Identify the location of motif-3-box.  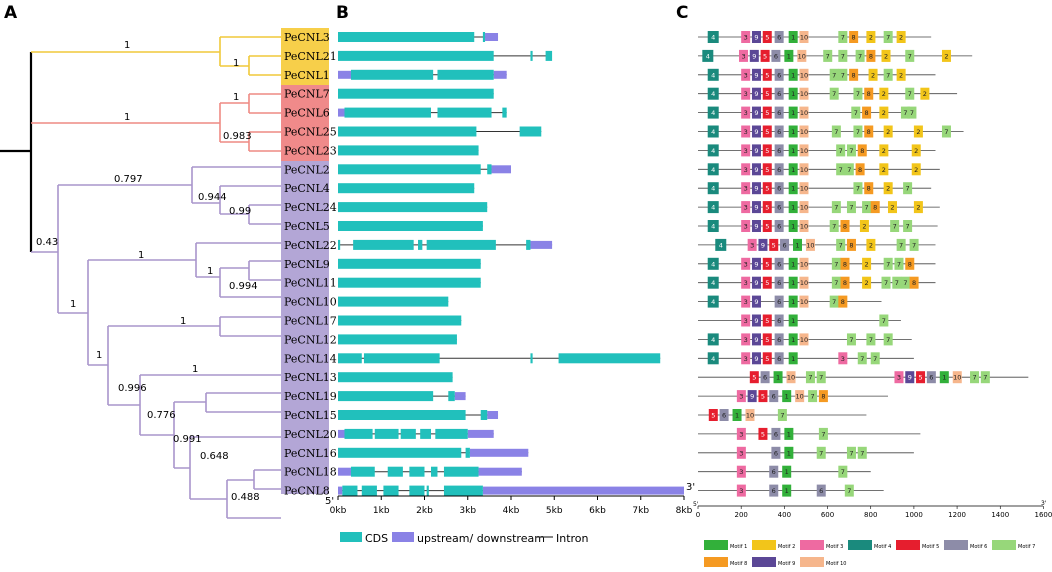
(843, 358).